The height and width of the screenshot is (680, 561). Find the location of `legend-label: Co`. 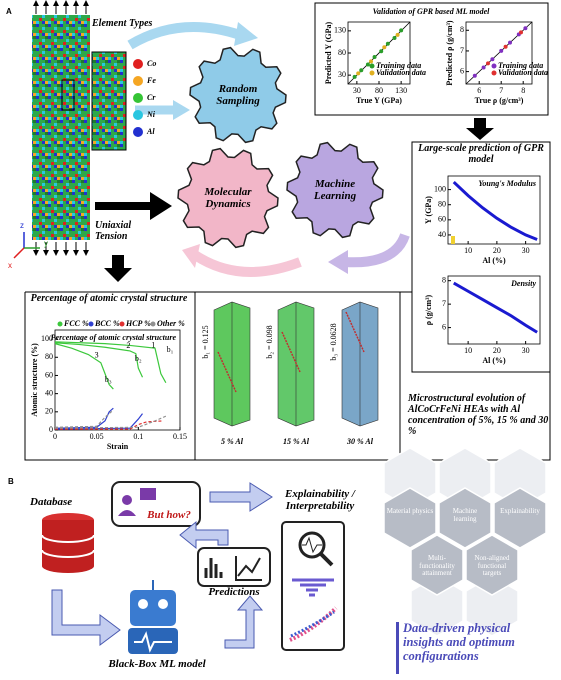

legend-label: Co is located at coordinates (151, 63).